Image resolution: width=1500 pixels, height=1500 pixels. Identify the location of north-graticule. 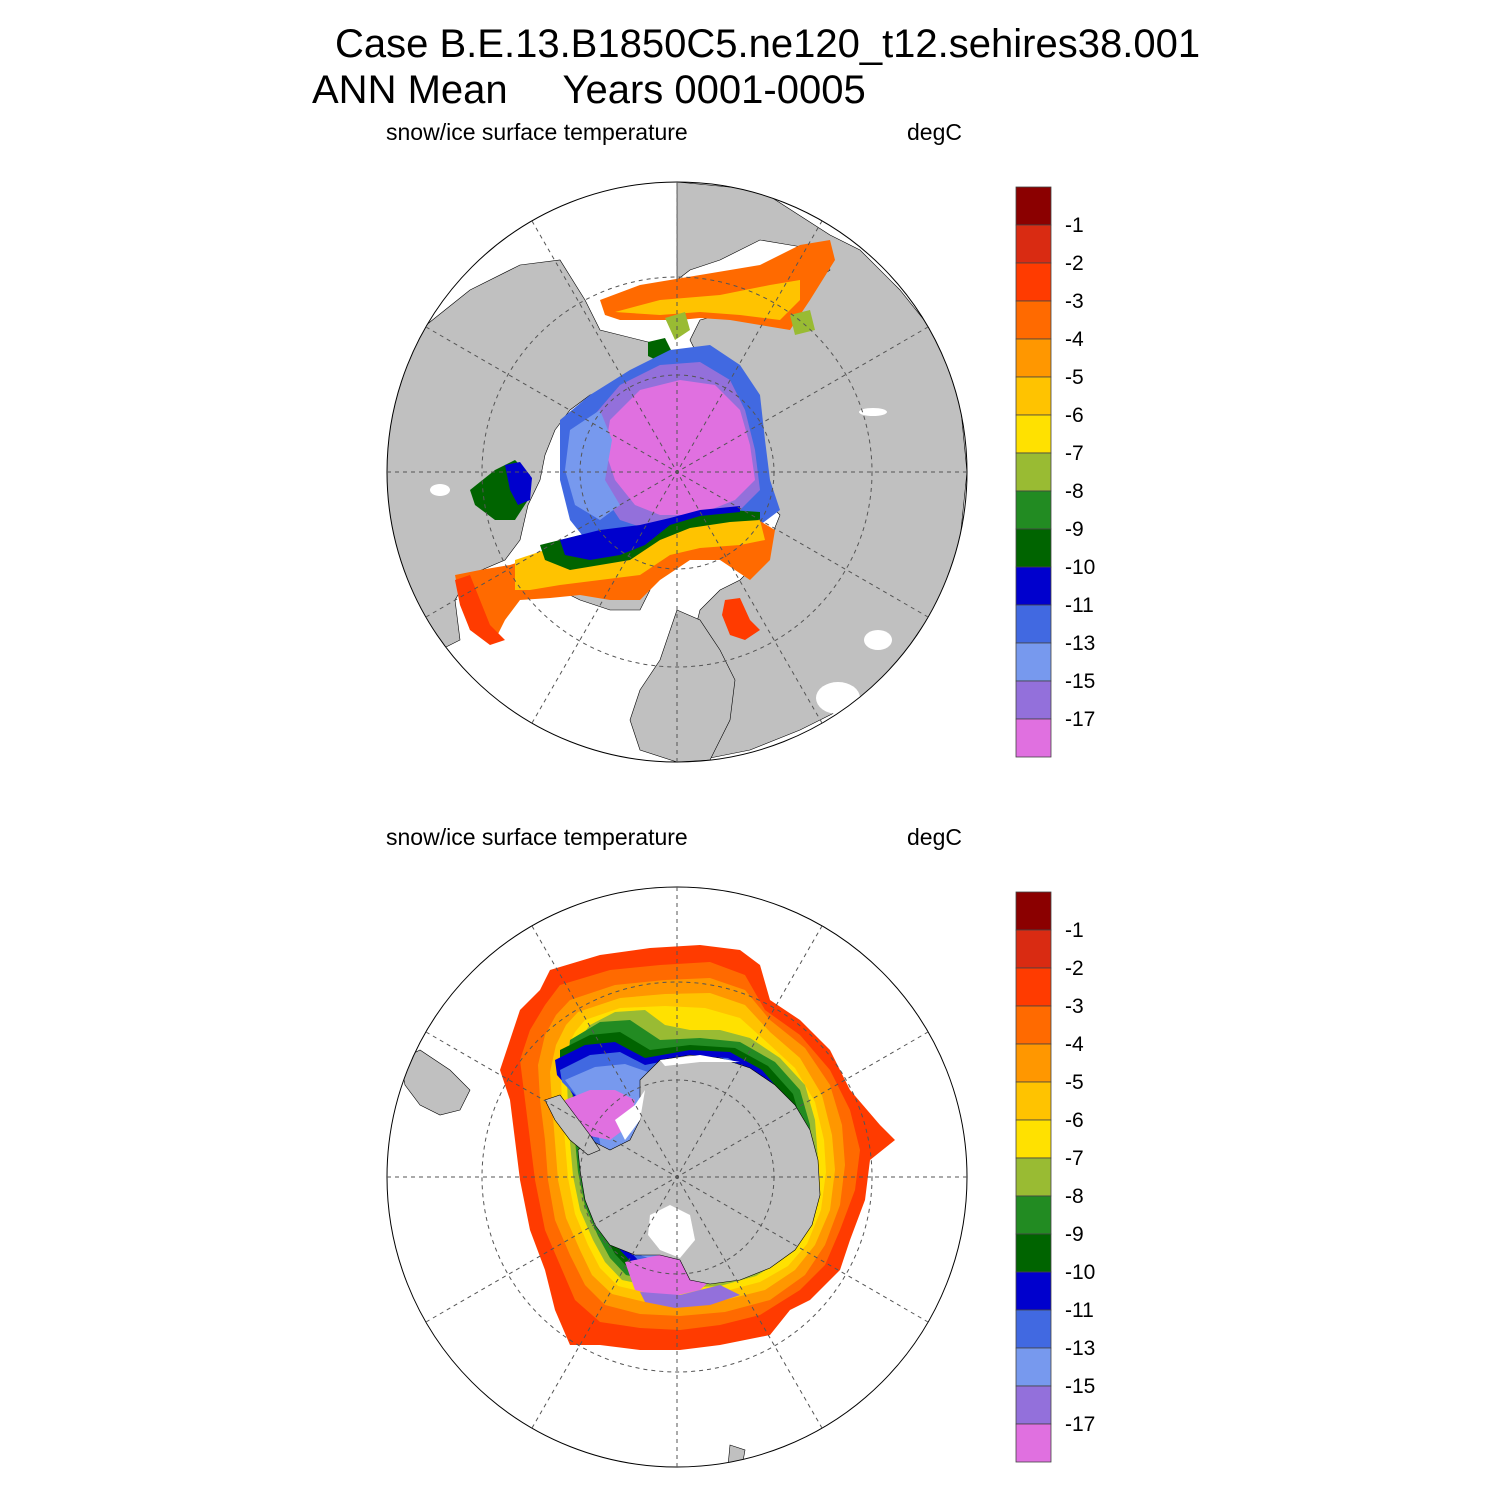
(677, 472).